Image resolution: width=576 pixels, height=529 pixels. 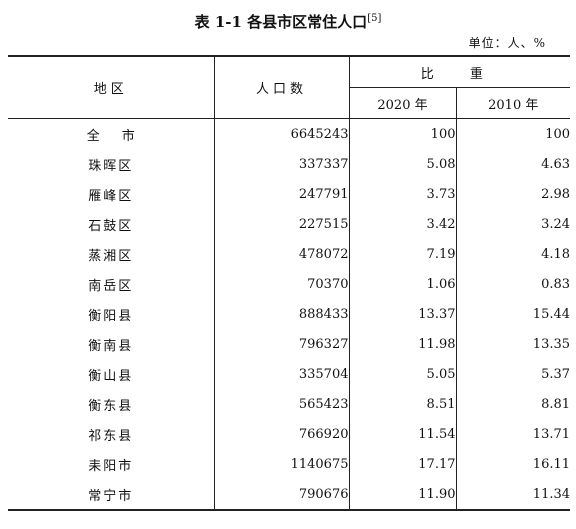 What do you see at coordinates (282, 404) in the screenshot?
I see `population-cell: 565423` at bounding box center [282, 404].